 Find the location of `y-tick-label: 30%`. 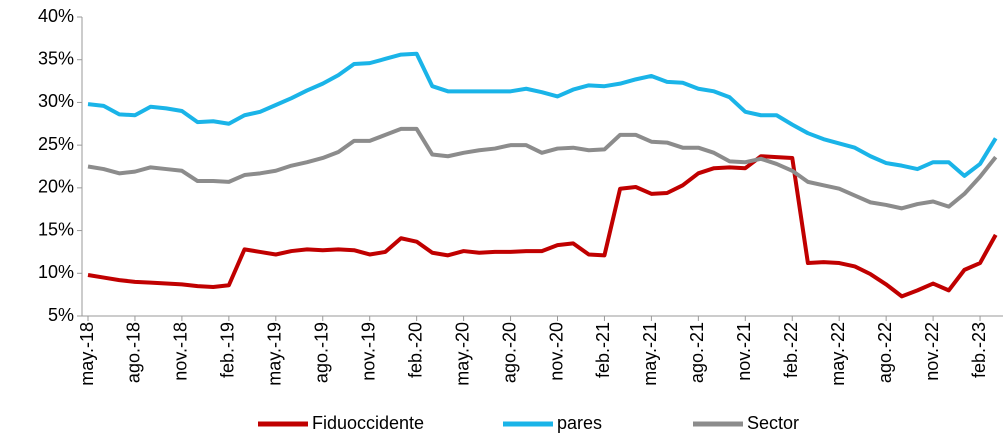

y-tick-label: 30% is located at coordinates (56, 101).